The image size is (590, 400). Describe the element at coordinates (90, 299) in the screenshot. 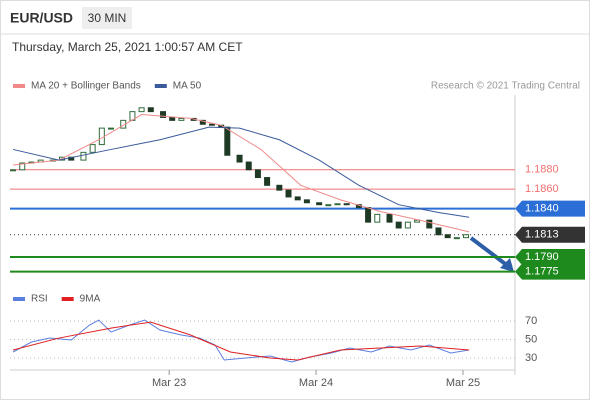

I see `legend-label: 9MA` at that location.